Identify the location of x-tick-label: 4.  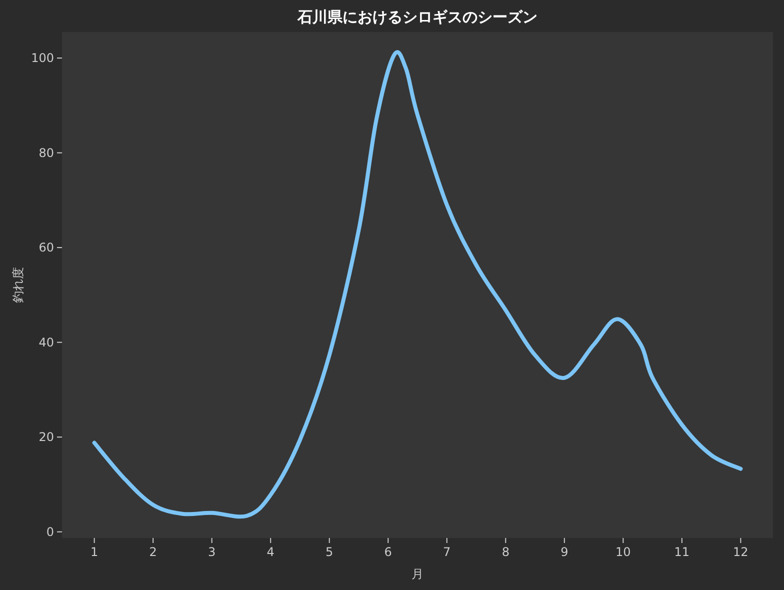
(270, 552).